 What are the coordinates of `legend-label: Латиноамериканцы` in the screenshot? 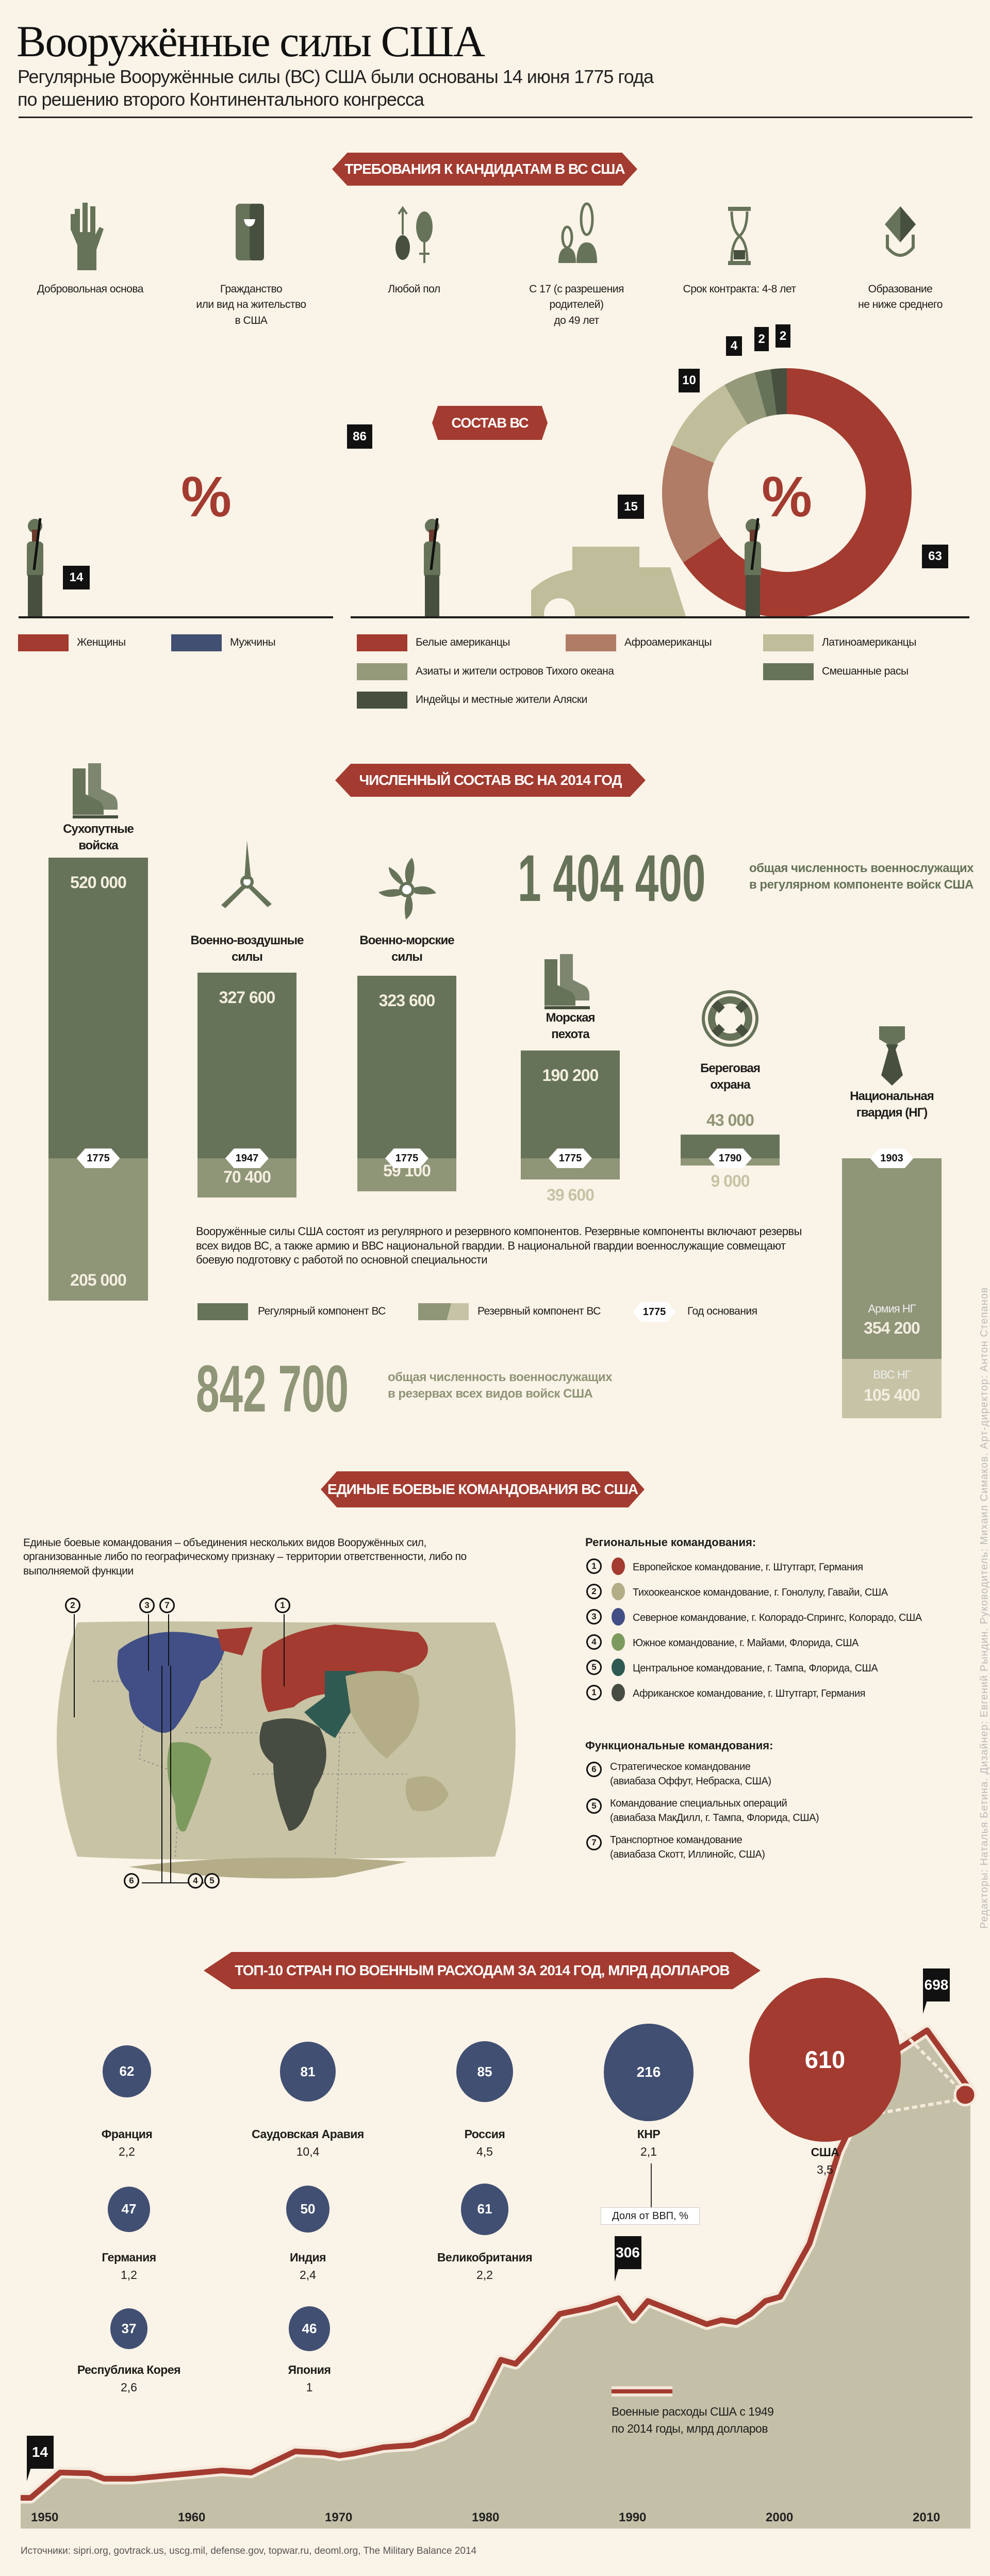 It's located at (869, 642).